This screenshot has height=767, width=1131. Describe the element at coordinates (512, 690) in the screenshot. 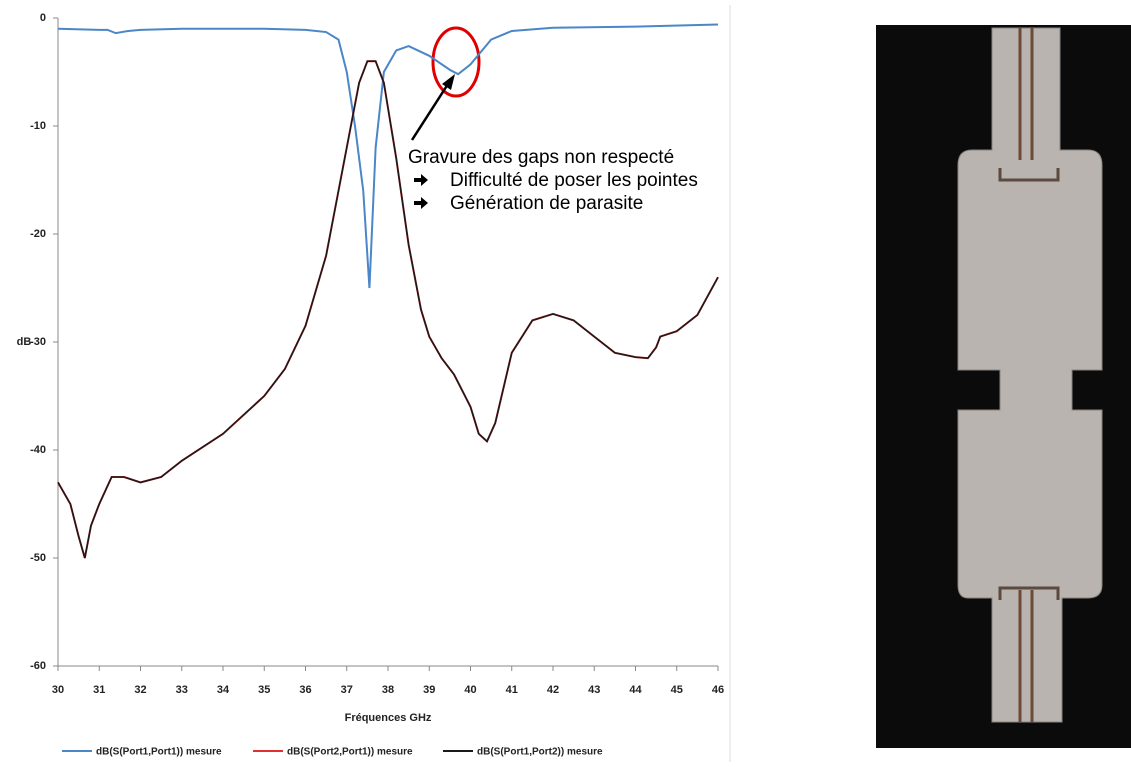

I see `x-tick-label: 41` at that location.